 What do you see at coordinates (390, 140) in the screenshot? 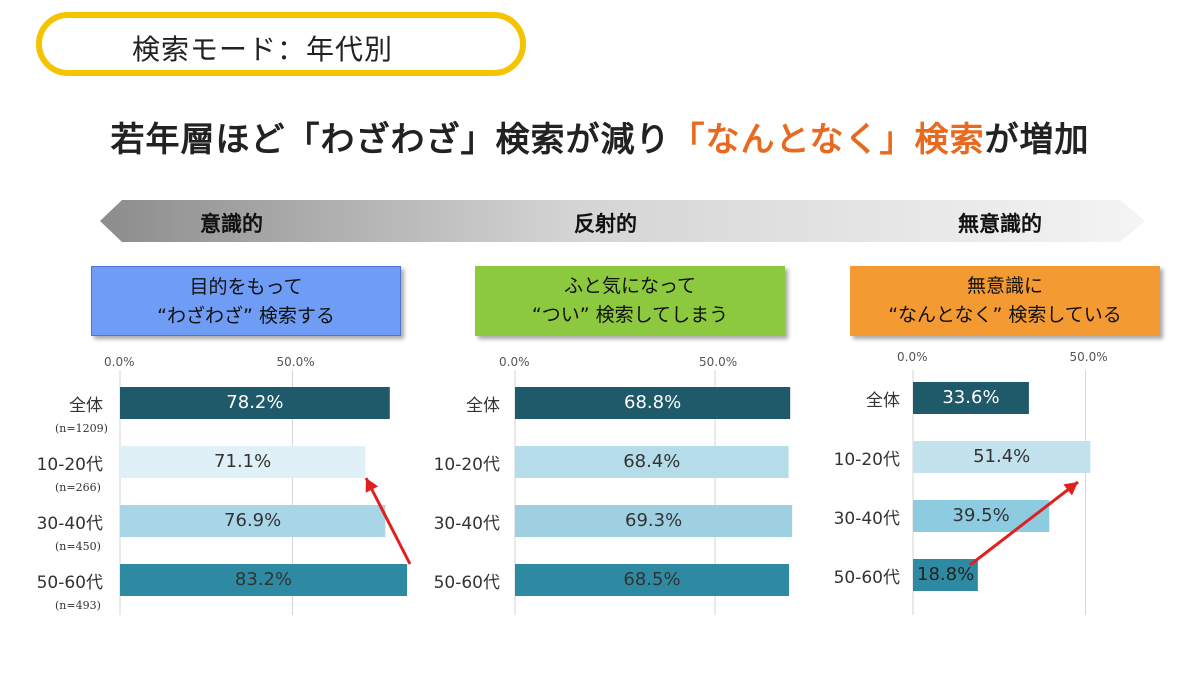
I see `headline-part1: 若年層ほど「わざわざ」検索が減り` at bounding box center [390, 140].